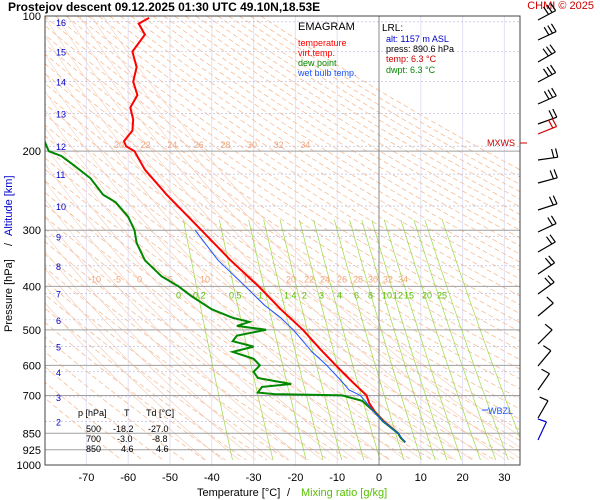  I want to click on mixing-ratio-label: 6, so click(356, 295).